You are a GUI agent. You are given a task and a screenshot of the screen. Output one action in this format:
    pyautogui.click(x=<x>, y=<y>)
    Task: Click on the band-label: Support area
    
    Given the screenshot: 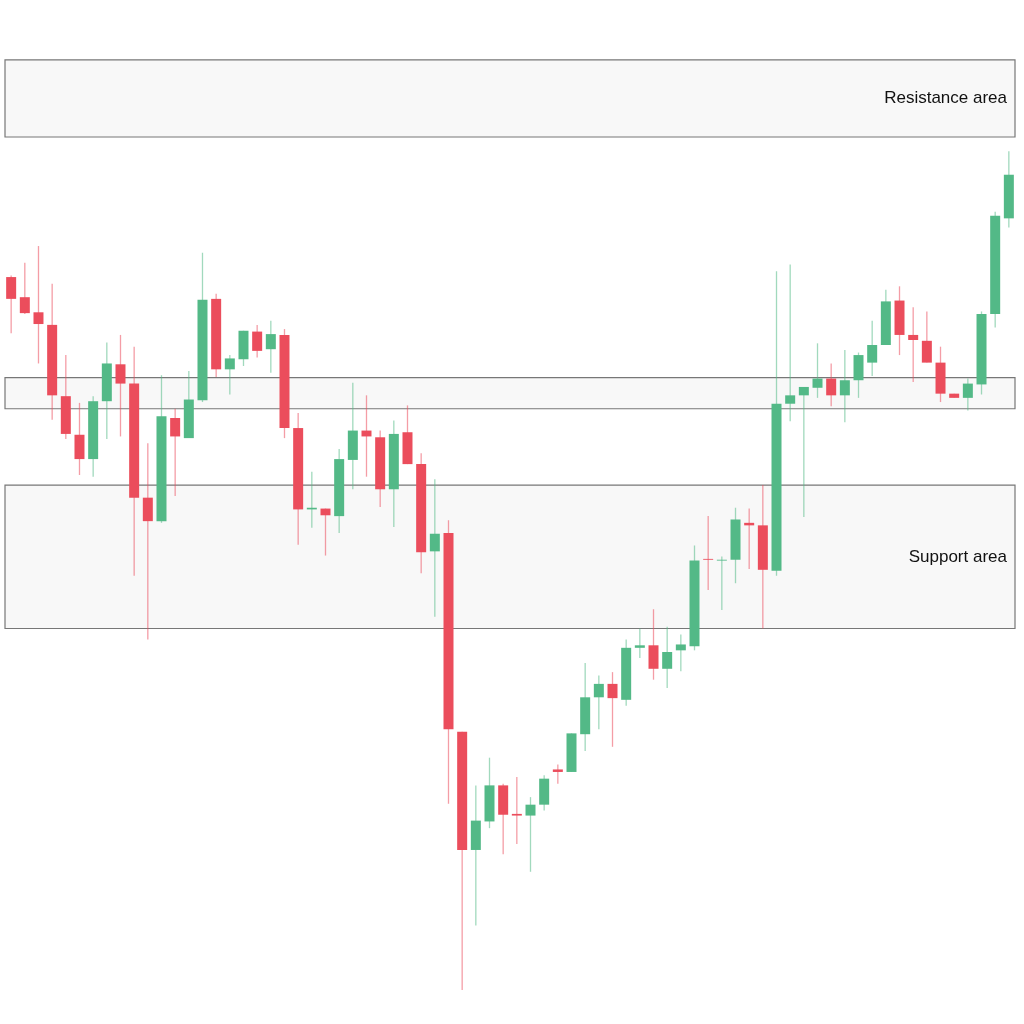 What is the action you would take?
    pyautogui.click(x=958, y=556)
    